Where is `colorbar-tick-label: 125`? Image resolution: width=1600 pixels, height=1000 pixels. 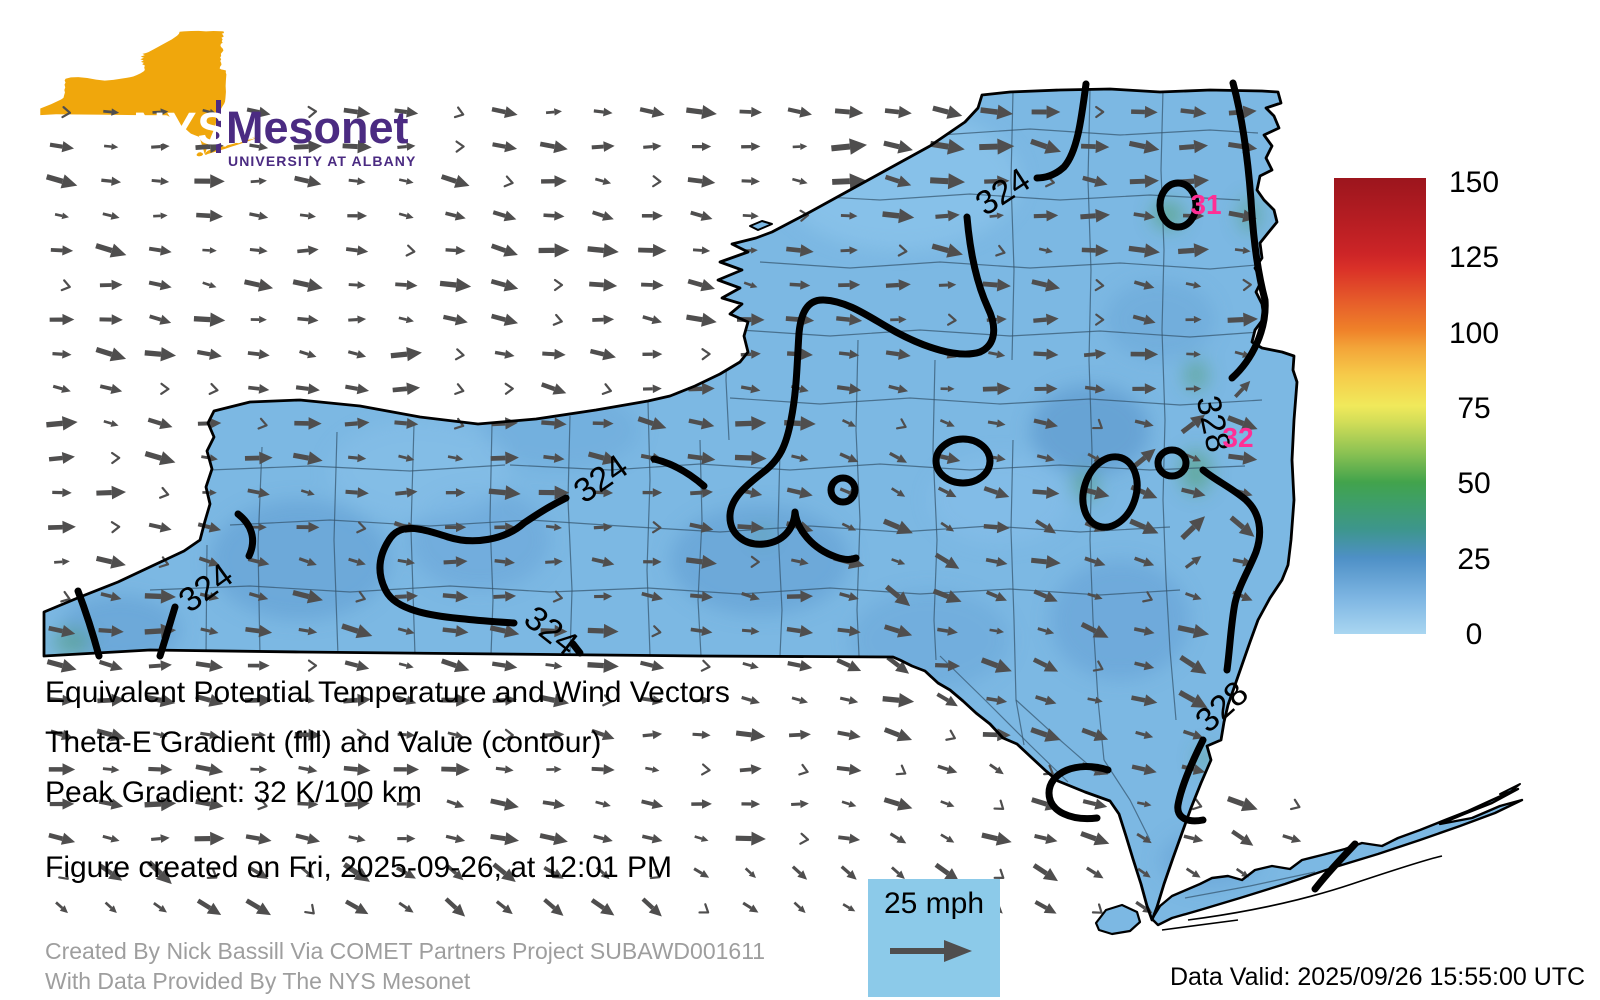 colorbar-tick-label: 125 is located at coordinates (1474, 258).